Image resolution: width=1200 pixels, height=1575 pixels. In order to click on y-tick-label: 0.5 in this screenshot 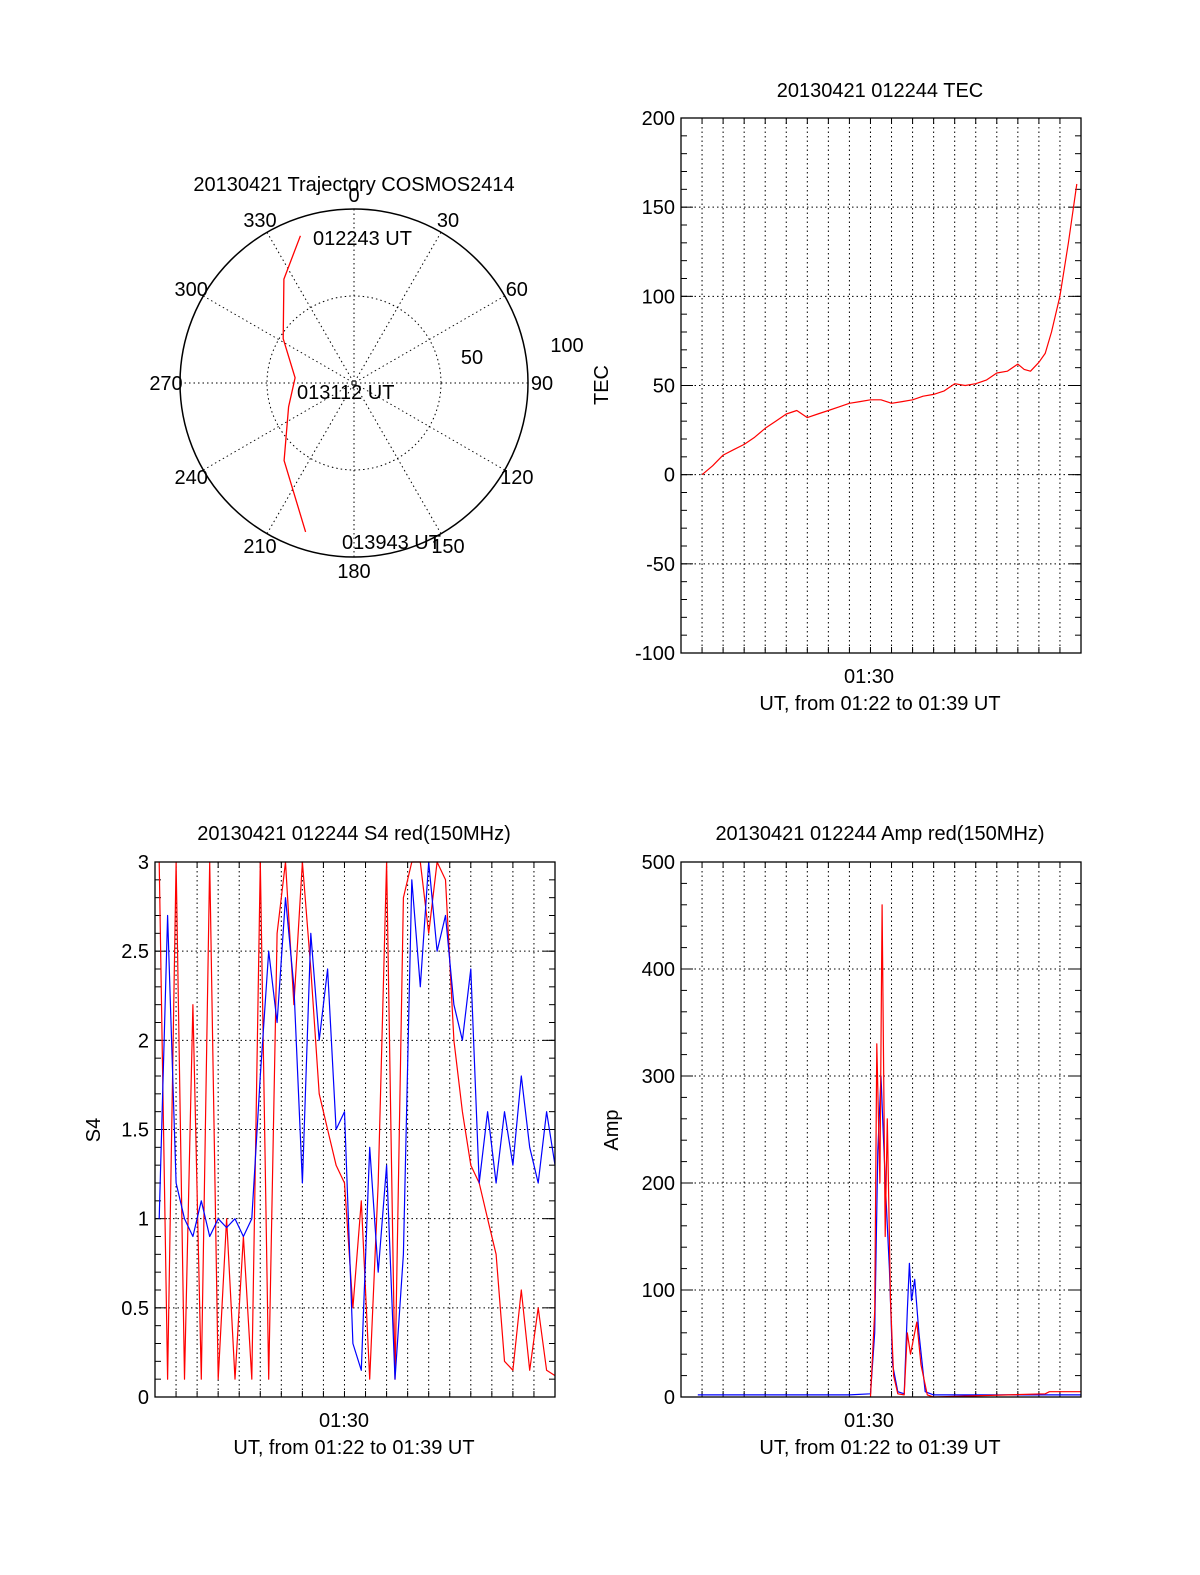, I will do `click(135, 1309)`.